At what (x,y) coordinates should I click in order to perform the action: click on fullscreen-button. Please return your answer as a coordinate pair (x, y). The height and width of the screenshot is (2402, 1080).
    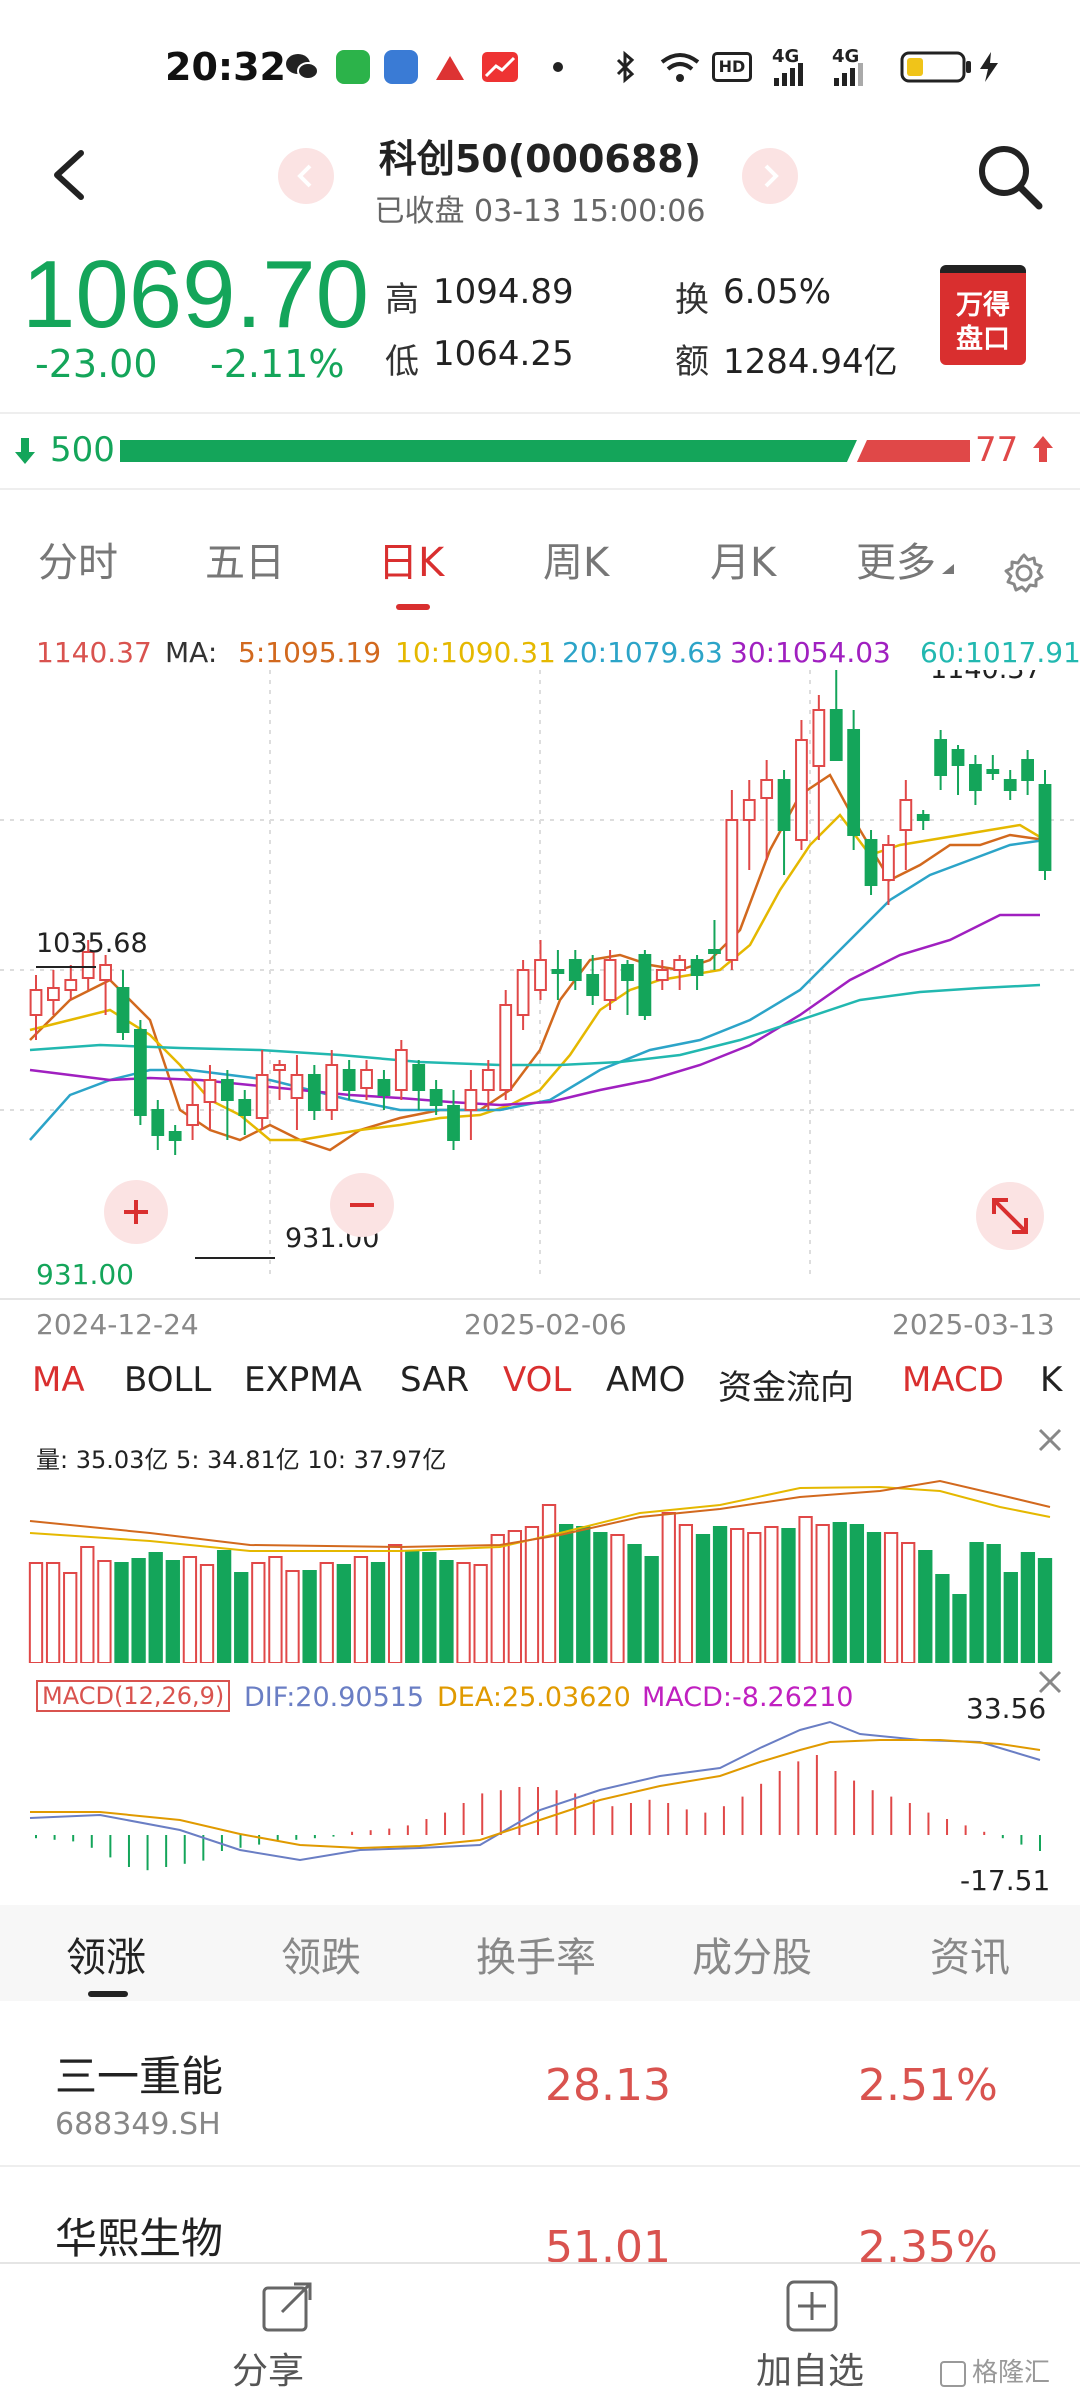
    Looking at the image, I should click on (1010, 1216).